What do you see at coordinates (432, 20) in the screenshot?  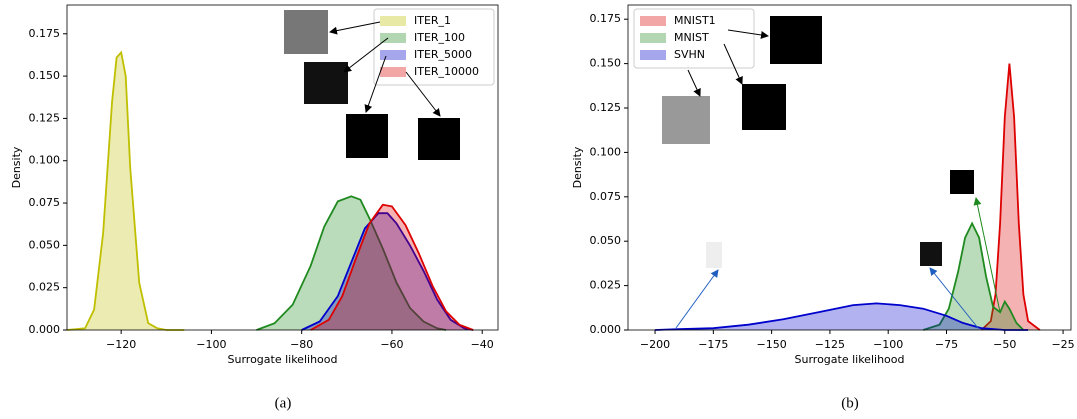 I see `legend-label: ITER_1` at bounding box center [432, 20].